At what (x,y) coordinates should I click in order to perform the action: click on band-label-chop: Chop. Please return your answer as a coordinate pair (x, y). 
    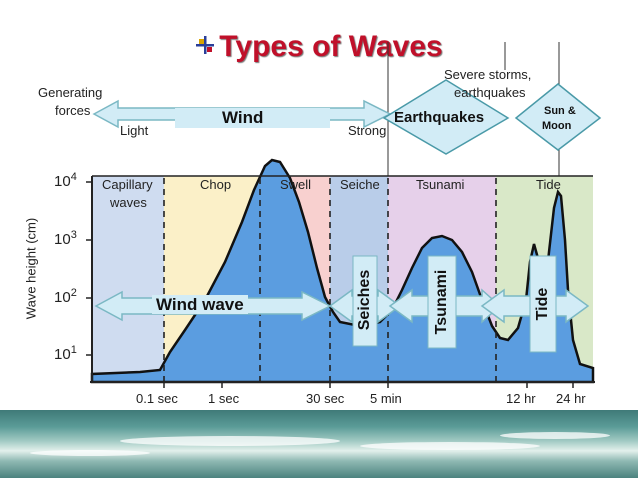
    Looking at the image, I should click on (216, 184).